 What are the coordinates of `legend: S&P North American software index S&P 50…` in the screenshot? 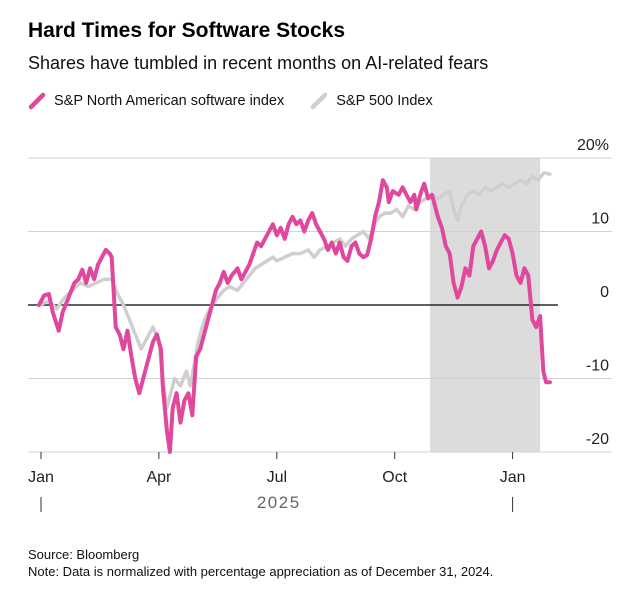 It's located at (243, 101).